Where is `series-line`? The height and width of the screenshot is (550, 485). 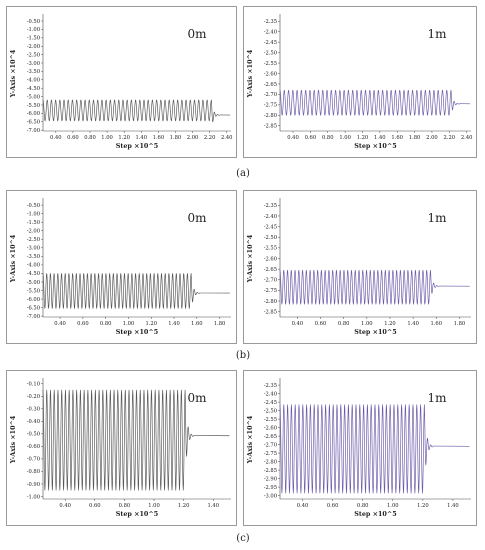
series-line is located at coordinates (374, 287).